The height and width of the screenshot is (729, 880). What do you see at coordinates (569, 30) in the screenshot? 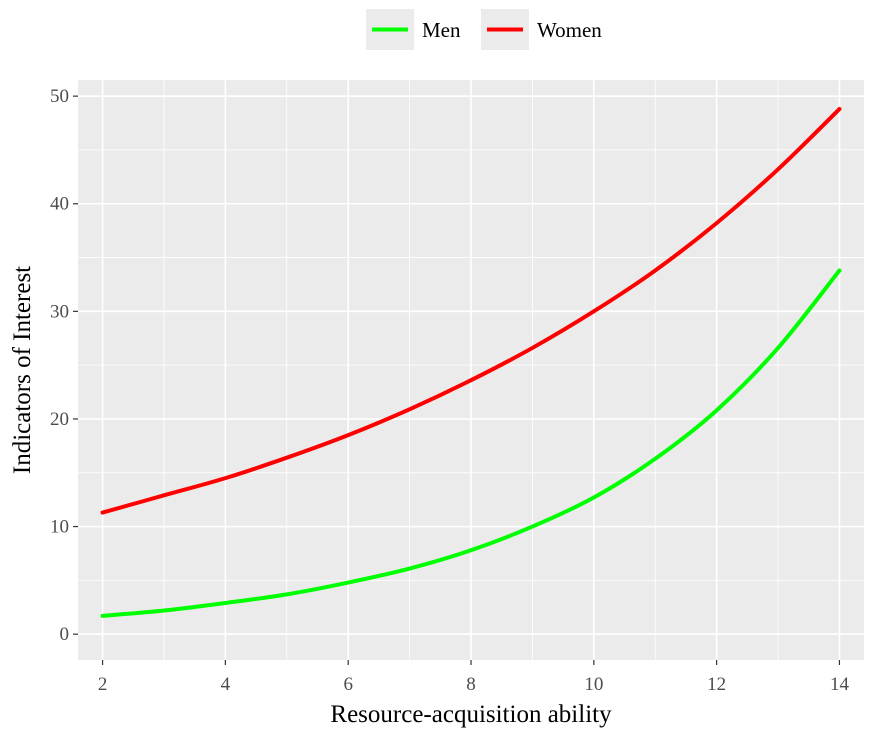
I see `legend-label-women: Women` at bounding box center [569, 30].